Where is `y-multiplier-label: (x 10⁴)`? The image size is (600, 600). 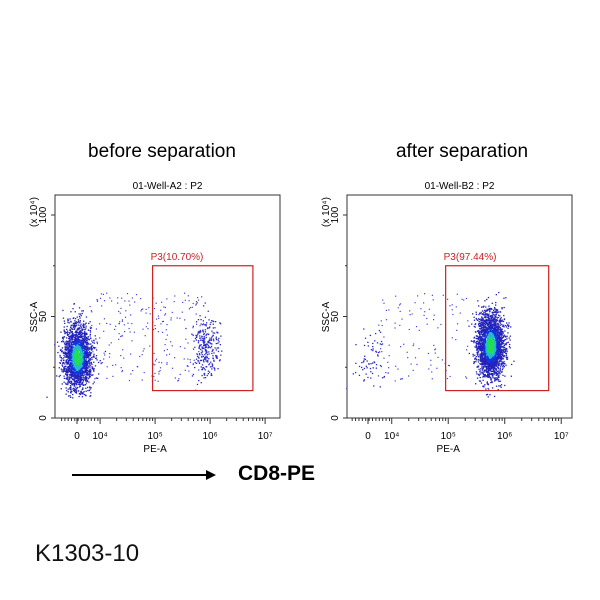
y-multiplier-label: (x 10⁴) is located at coordinates (326, 212).